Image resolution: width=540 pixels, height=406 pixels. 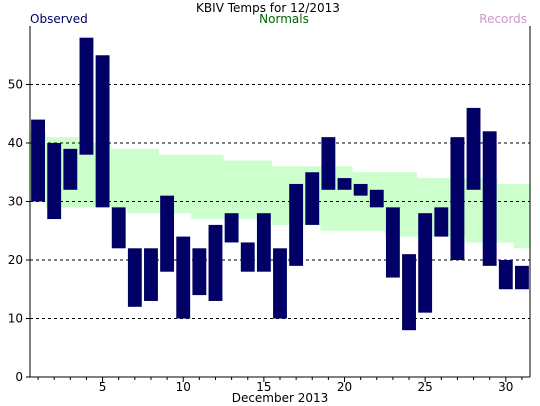 I want to click on y-tick-label-50: 50, so click(x=15, y=85).